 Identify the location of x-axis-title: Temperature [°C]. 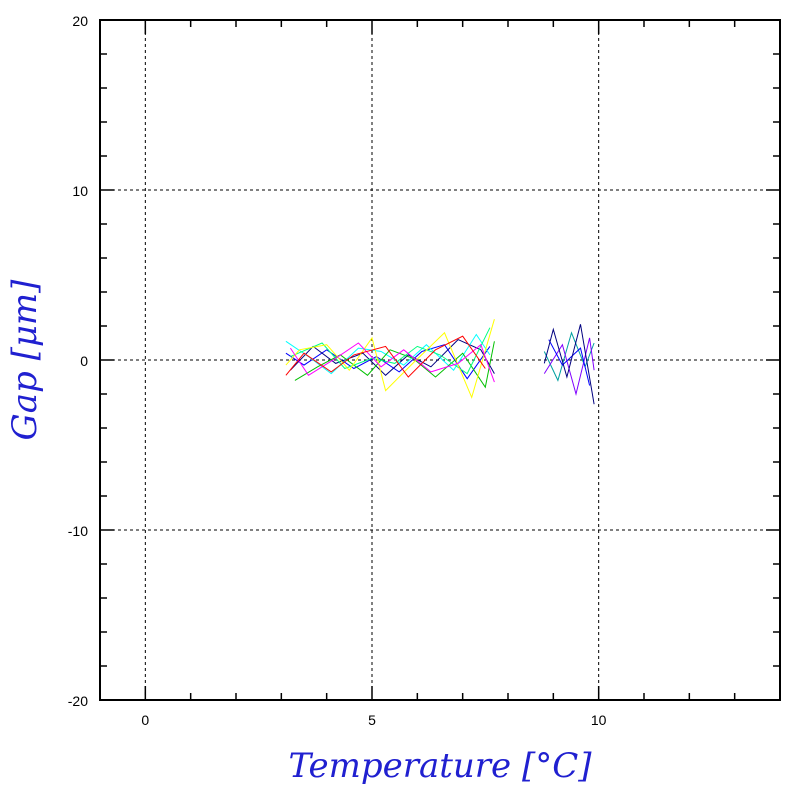
(440, 766).